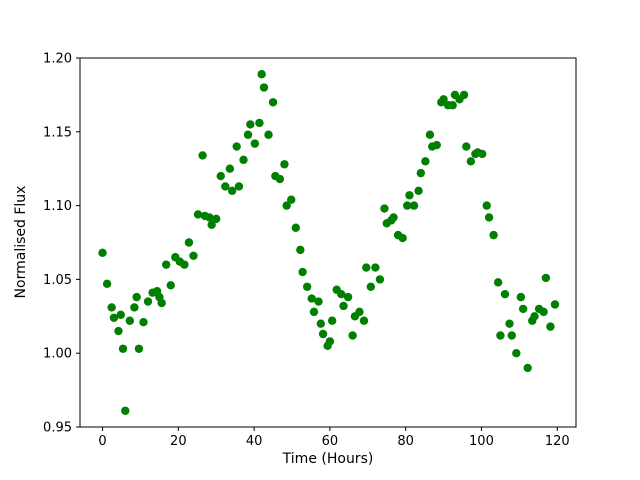  Describe the element at coordinates (57, 132) in the screenshot. I see `y-tick-label: 1.15` at that location.